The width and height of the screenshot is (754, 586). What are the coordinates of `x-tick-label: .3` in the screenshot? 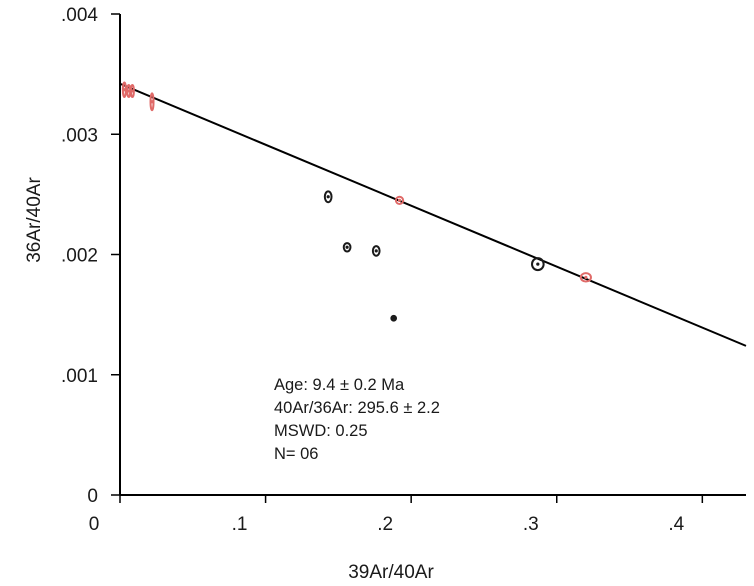 It's located at (531, 524).